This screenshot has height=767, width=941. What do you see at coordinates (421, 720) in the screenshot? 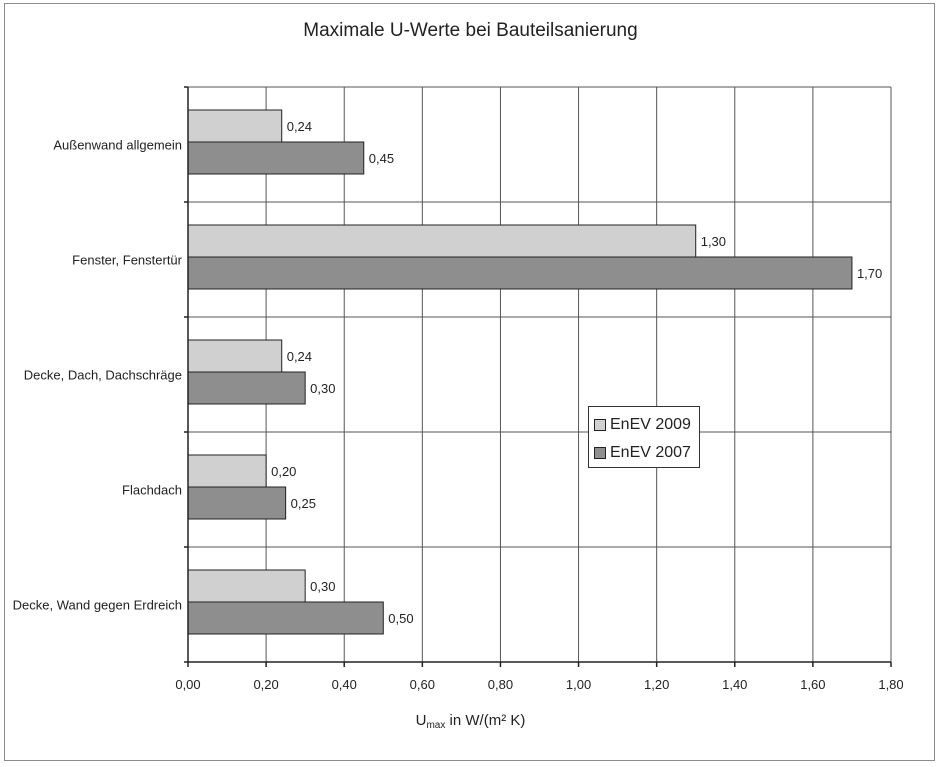
I see `x-axis-title-main: U` at bounding box center [421, 720].